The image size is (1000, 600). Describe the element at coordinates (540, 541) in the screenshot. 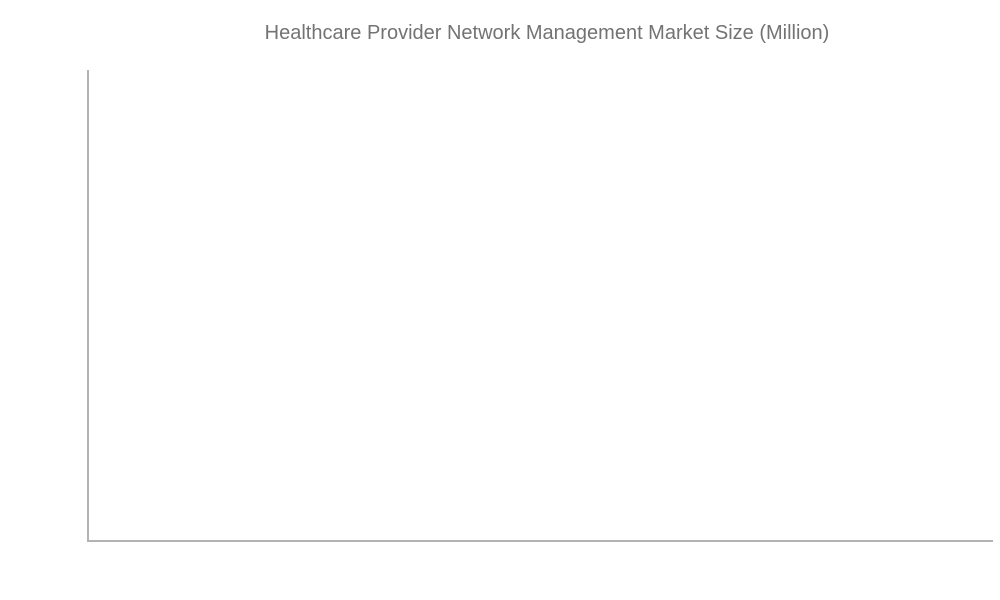

I see `x-axis-line` at that location.